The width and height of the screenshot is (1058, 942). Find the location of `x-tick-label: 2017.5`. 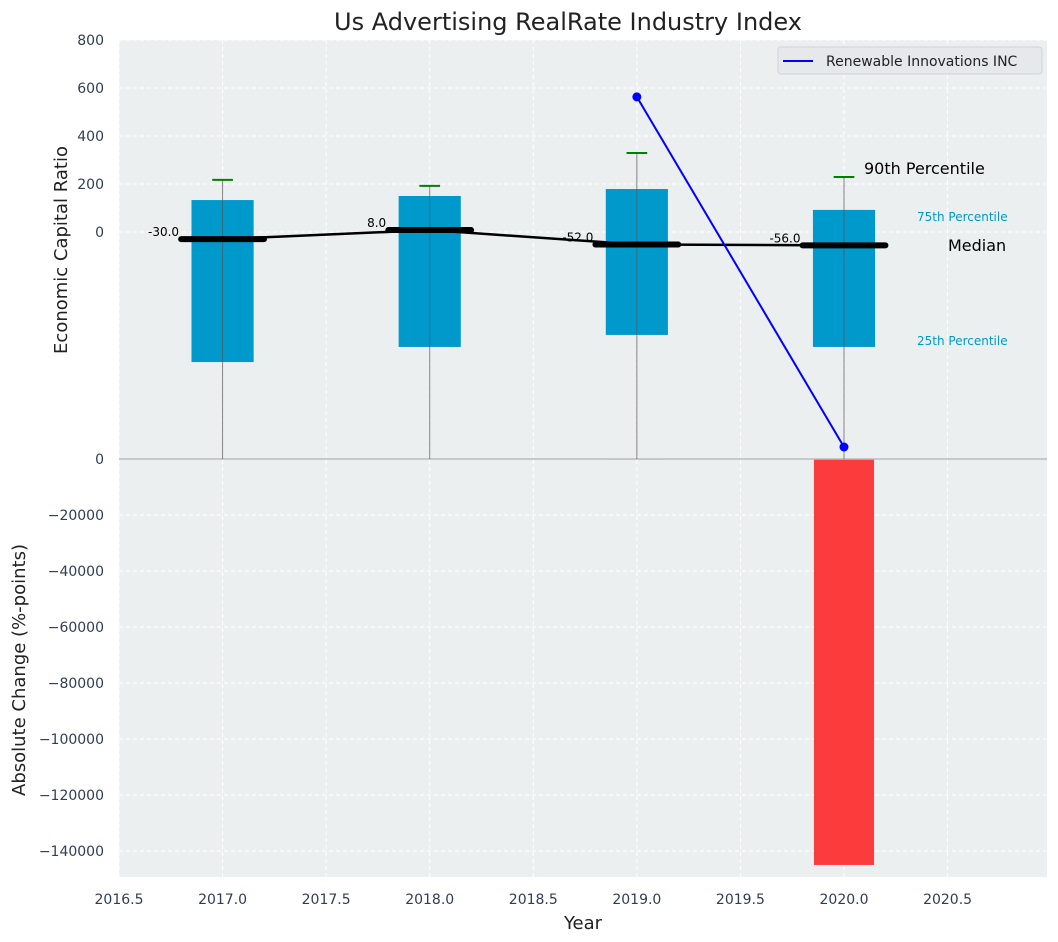

x-tick-label: 2017.5 is located at coordinates (326, 900).